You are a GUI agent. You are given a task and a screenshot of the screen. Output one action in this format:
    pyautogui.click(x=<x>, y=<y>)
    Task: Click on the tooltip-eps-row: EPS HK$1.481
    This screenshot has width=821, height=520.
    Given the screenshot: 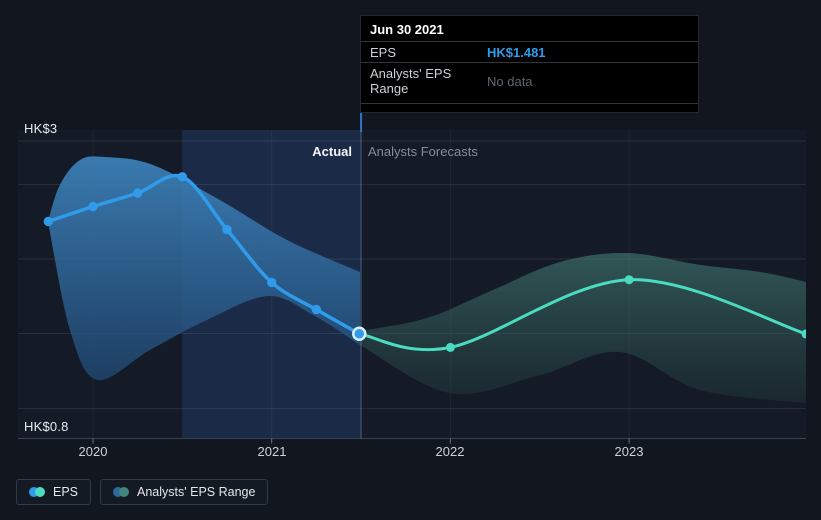 What is the action you would take?
    pyautogui.click(x=529, y=51)
    